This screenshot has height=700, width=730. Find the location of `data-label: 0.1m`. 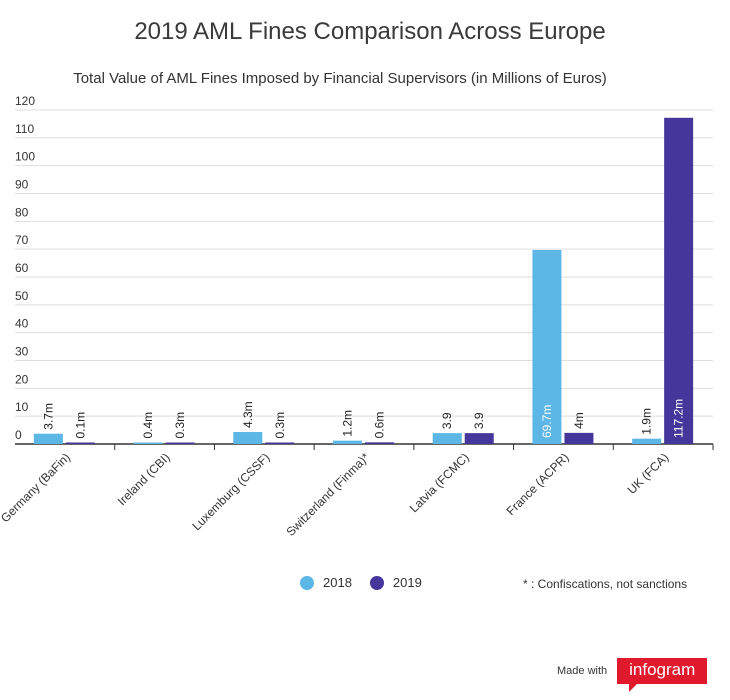

data-label: 0.1m is located at coordinates (80, 425).